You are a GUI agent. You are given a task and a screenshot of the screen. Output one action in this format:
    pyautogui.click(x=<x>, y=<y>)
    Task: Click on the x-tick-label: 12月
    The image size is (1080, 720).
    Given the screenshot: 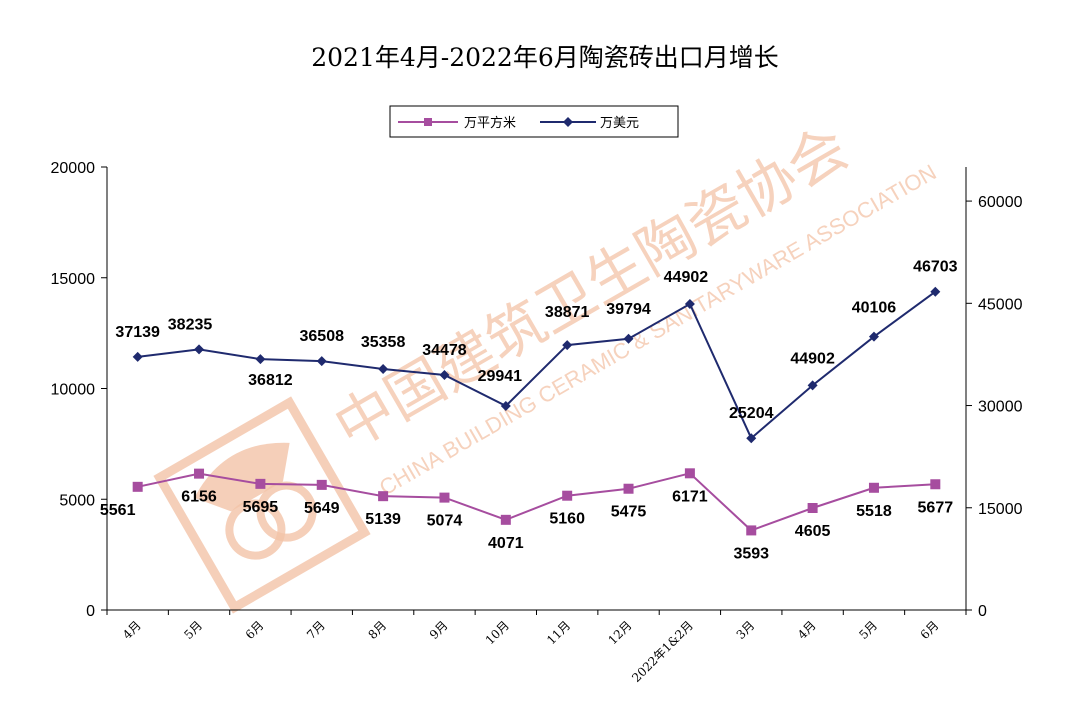 What is the action you would take?
    pyautogui.click(x=619, y=632)
    